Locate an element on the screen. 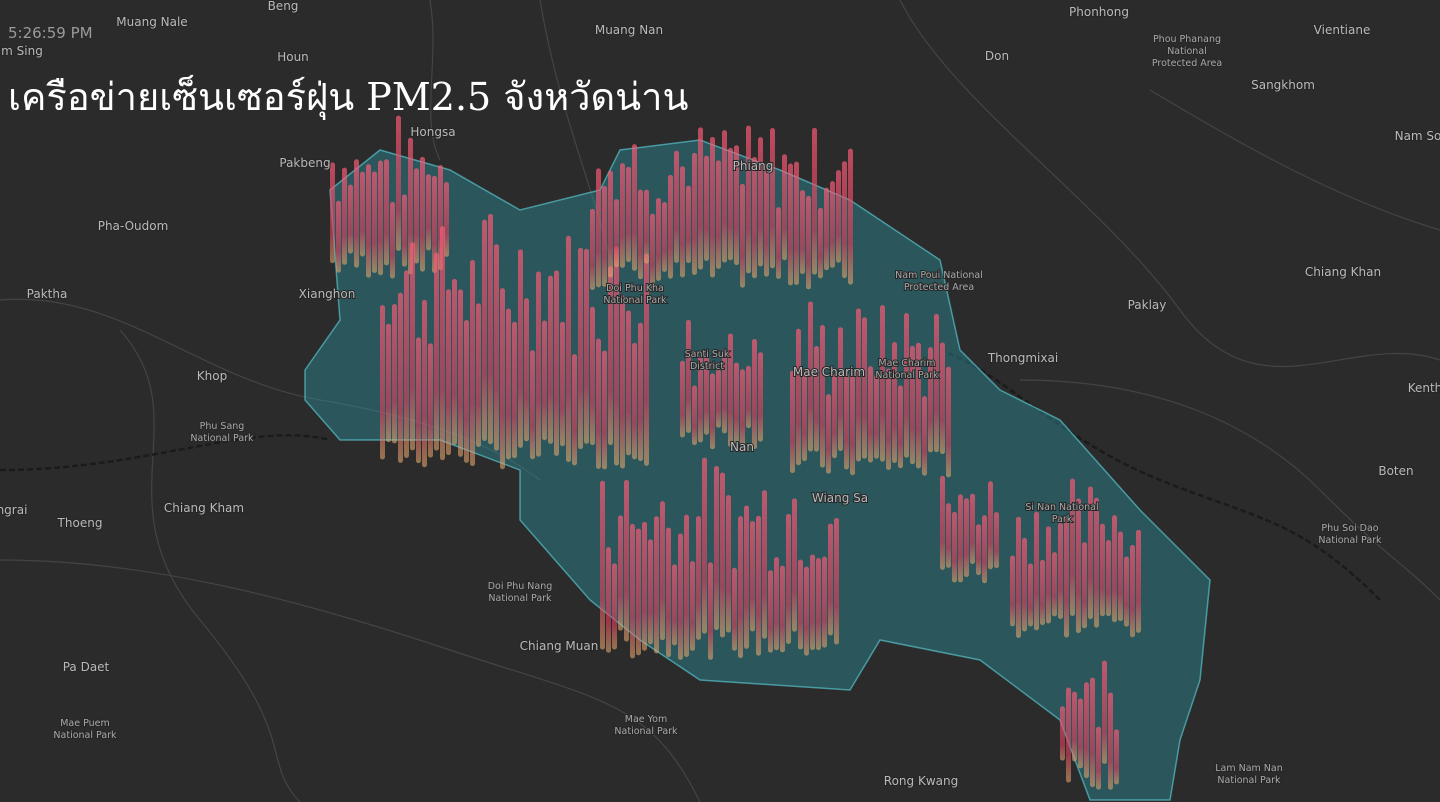  place-label-line: National is located at coordinates (1187, 51).